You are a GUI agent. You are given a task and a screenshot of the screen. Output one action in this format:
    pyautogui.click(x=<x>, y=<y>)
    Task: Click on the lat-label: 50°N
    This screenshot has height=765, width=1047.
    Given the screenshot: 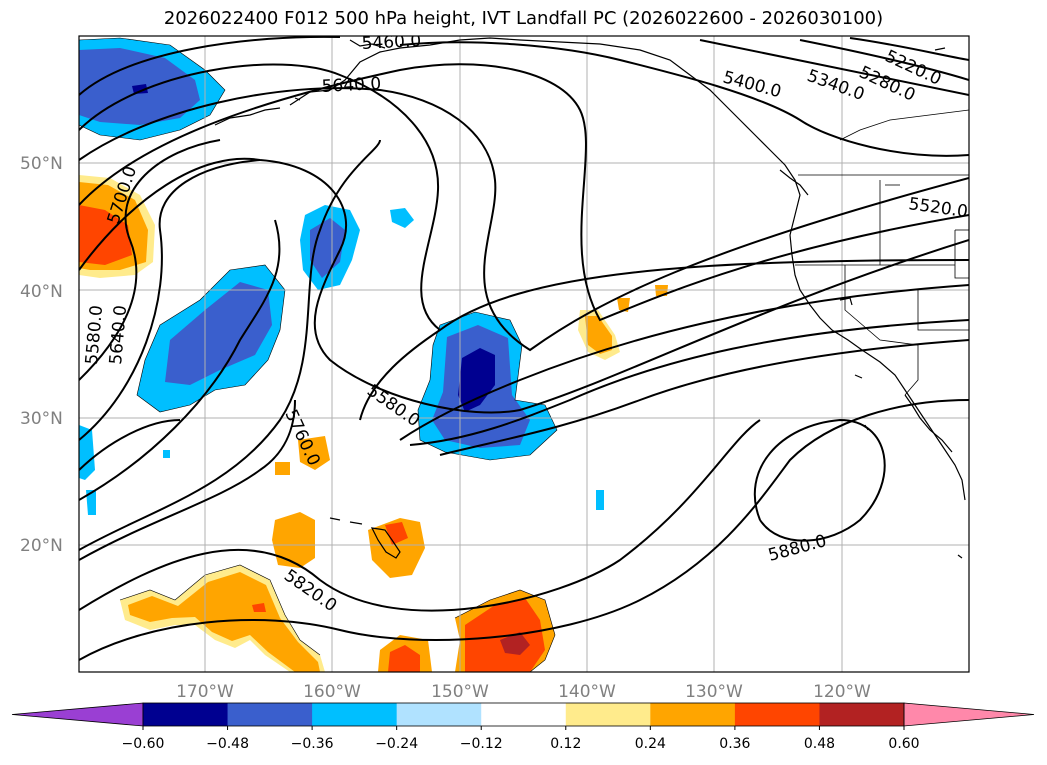 What is the action you would take?
    pyautogui.click(x=41, y=164)
    